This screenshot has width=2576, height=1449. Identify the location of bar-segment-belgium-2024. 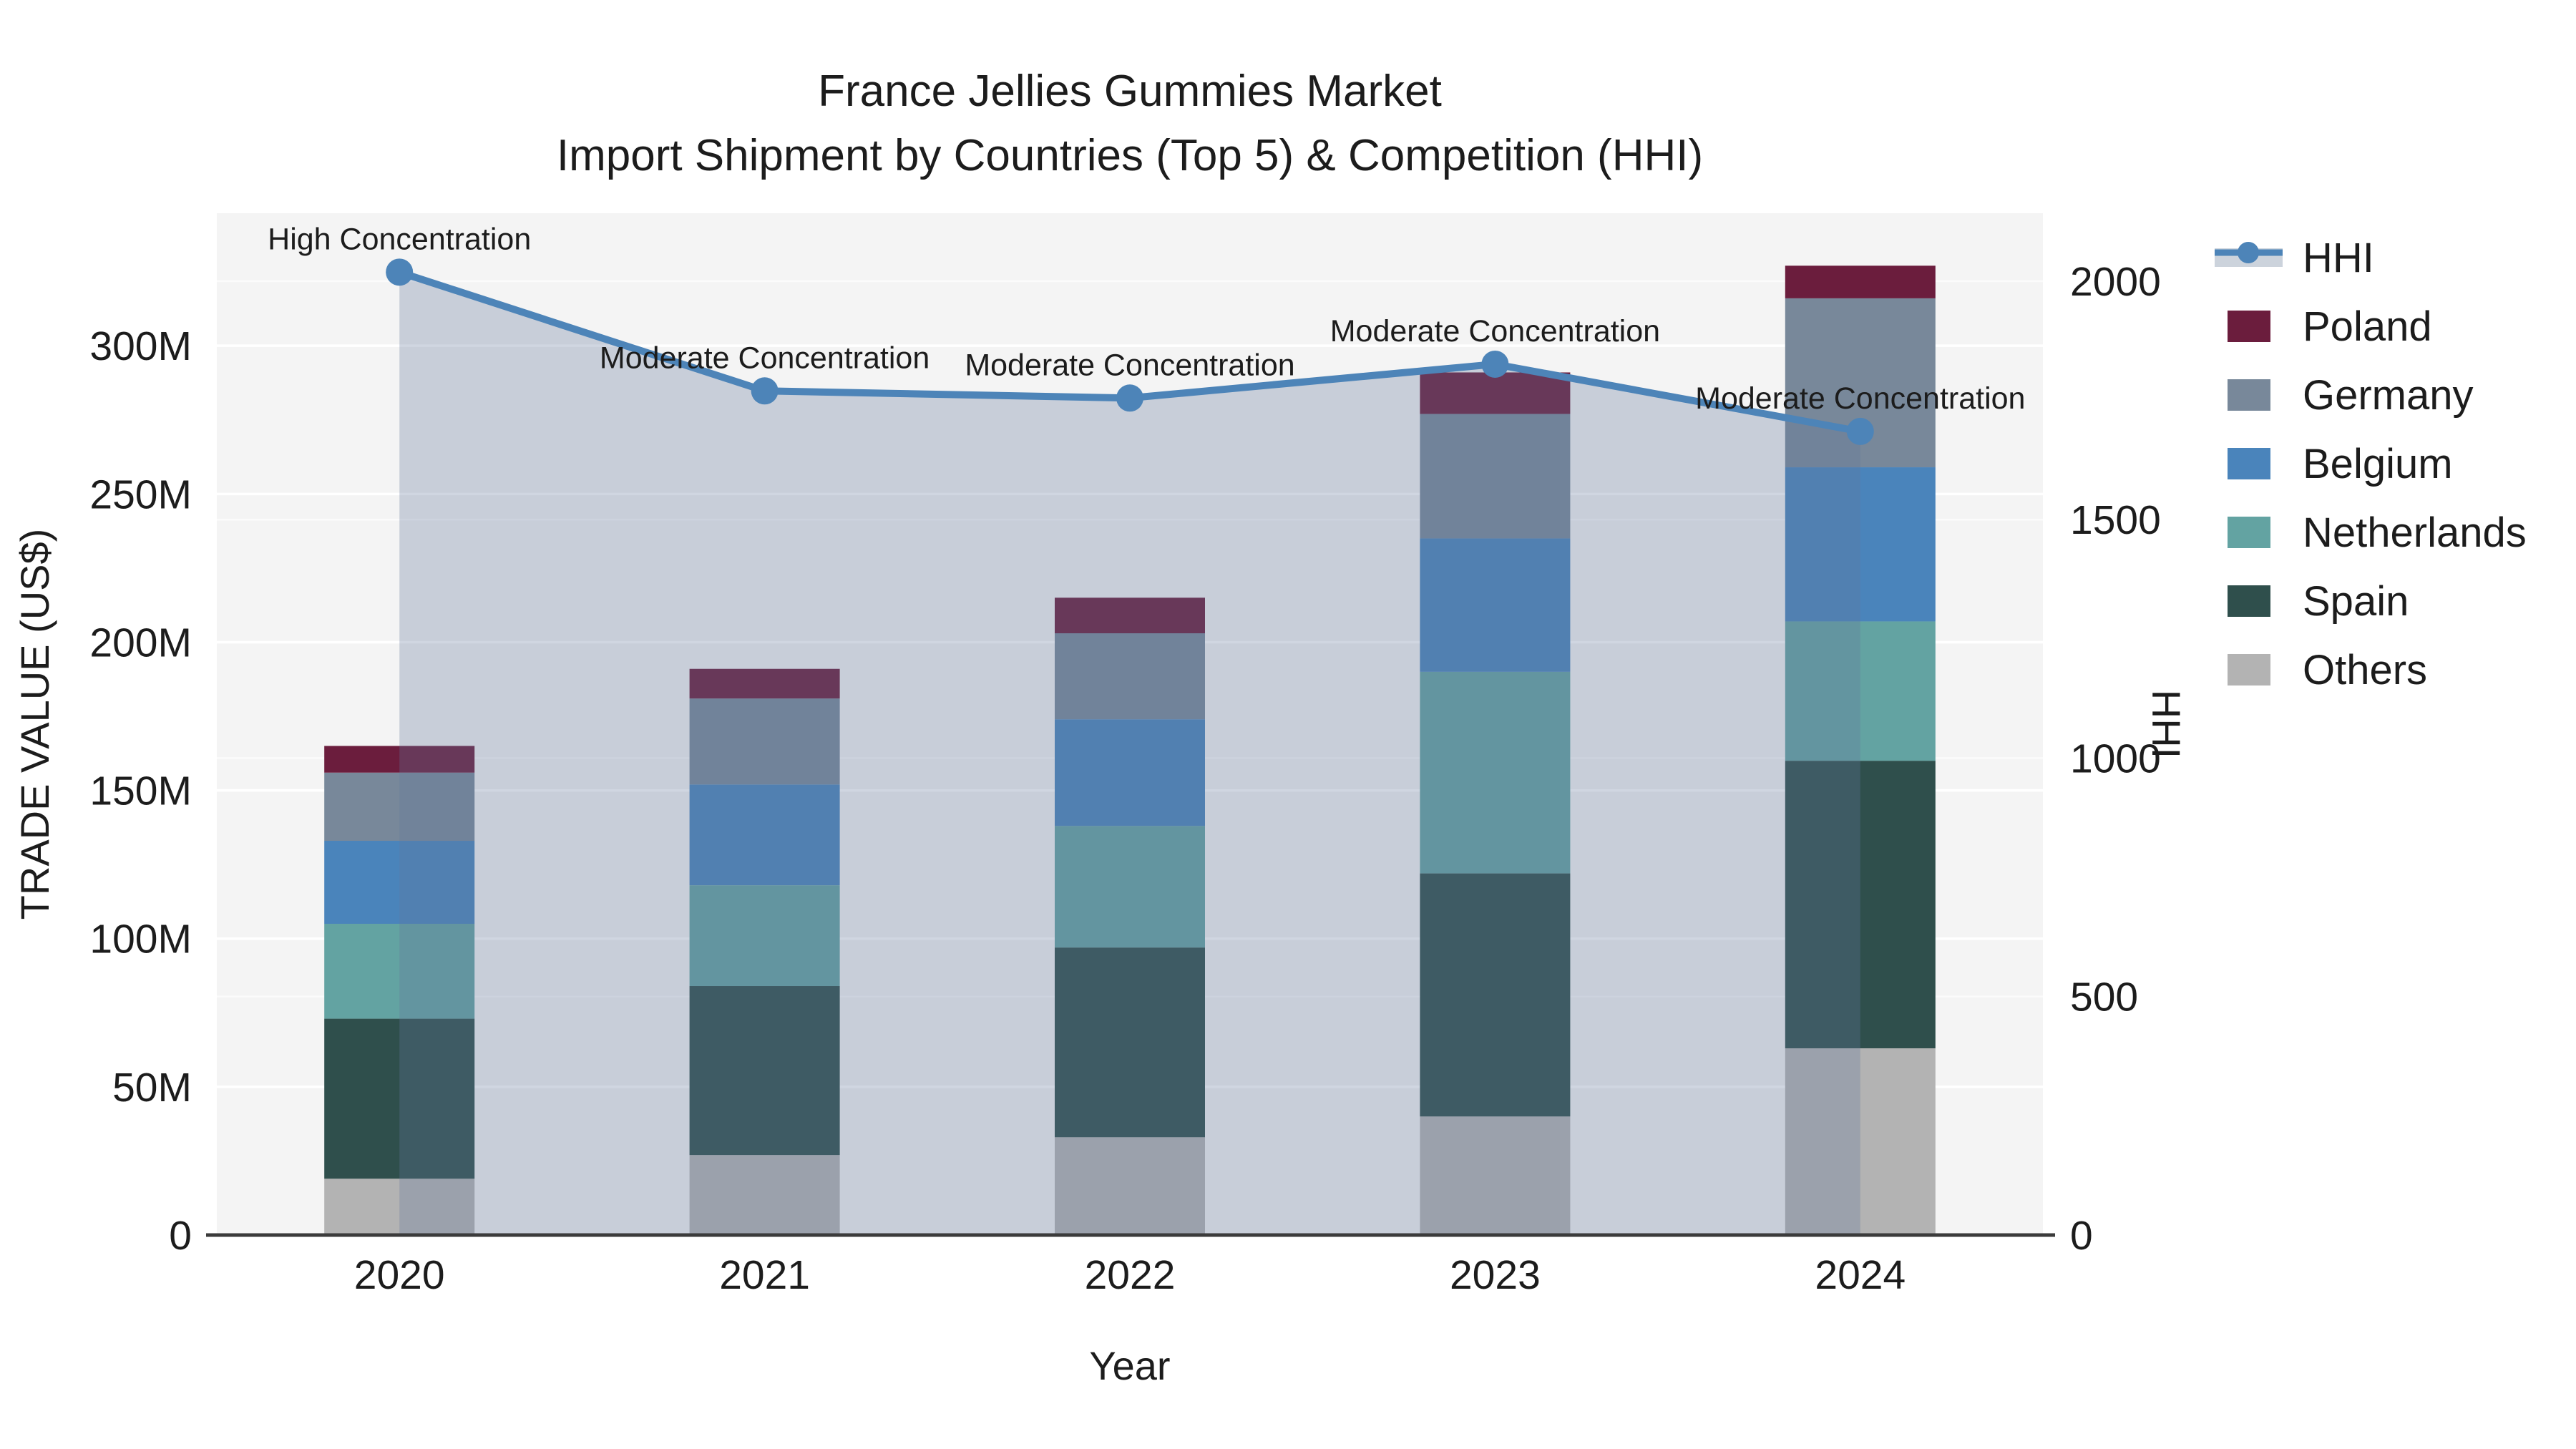
(1860, 544).